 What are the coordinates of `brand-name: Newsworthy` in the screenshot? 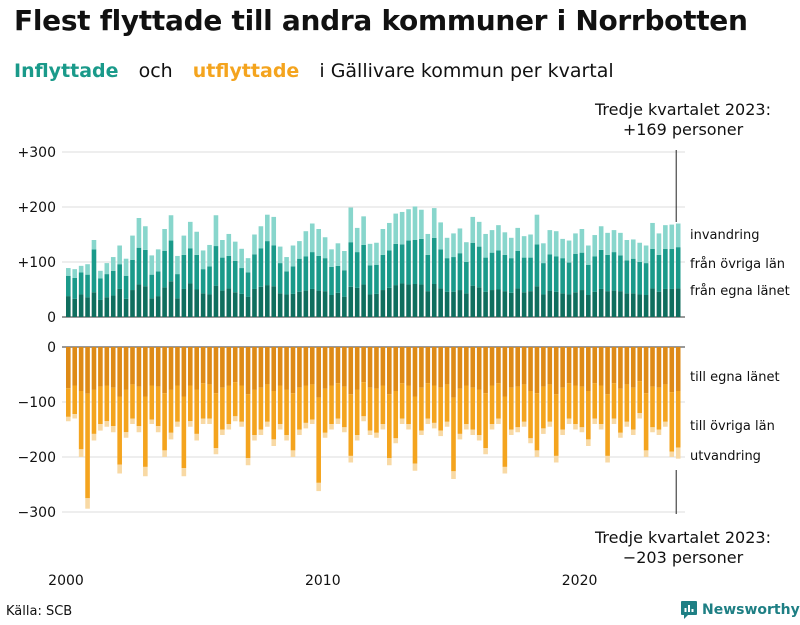 It's located at (751, 610).